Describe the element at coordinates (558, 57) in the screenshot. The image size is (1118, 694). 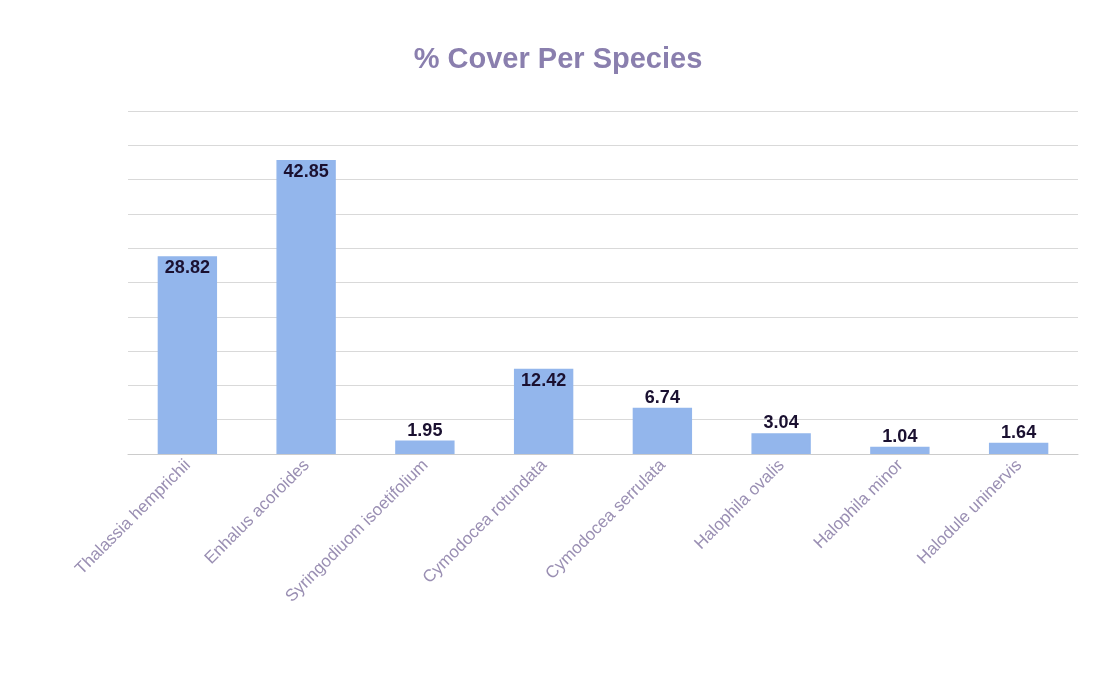
I see `chart-title: % Cover Per Species` at that location.